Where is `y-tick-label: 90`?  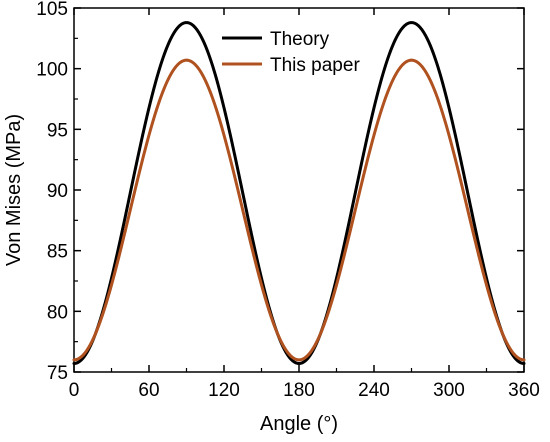 y-tick-label: 90 is located at coordinates (57, 191).